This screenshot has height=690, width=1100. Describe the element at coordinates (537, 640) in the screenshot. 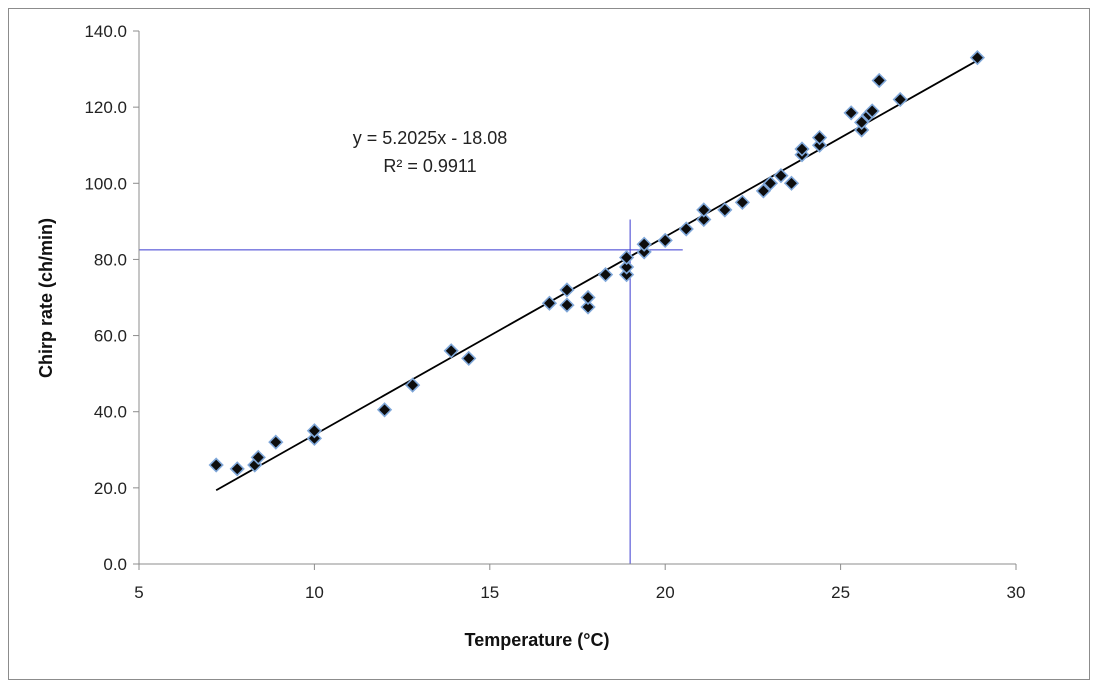

I see `x-axis-title: Temperature (°C)` at that location.